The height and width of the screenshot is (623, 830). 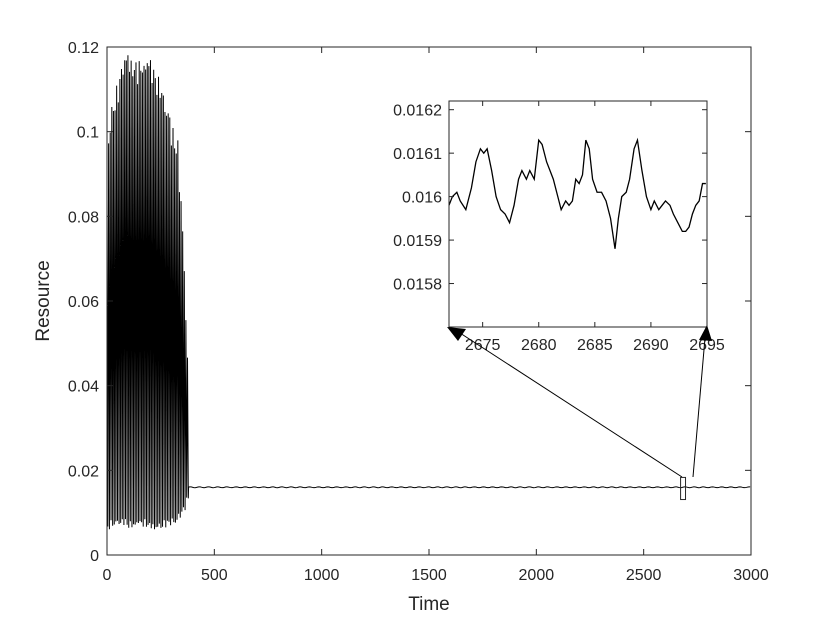 I want to click on main-y-tick-labels: 0 0.02 0.04 0.06 0.08 0.1 0.12, so click(x=83, y=302).